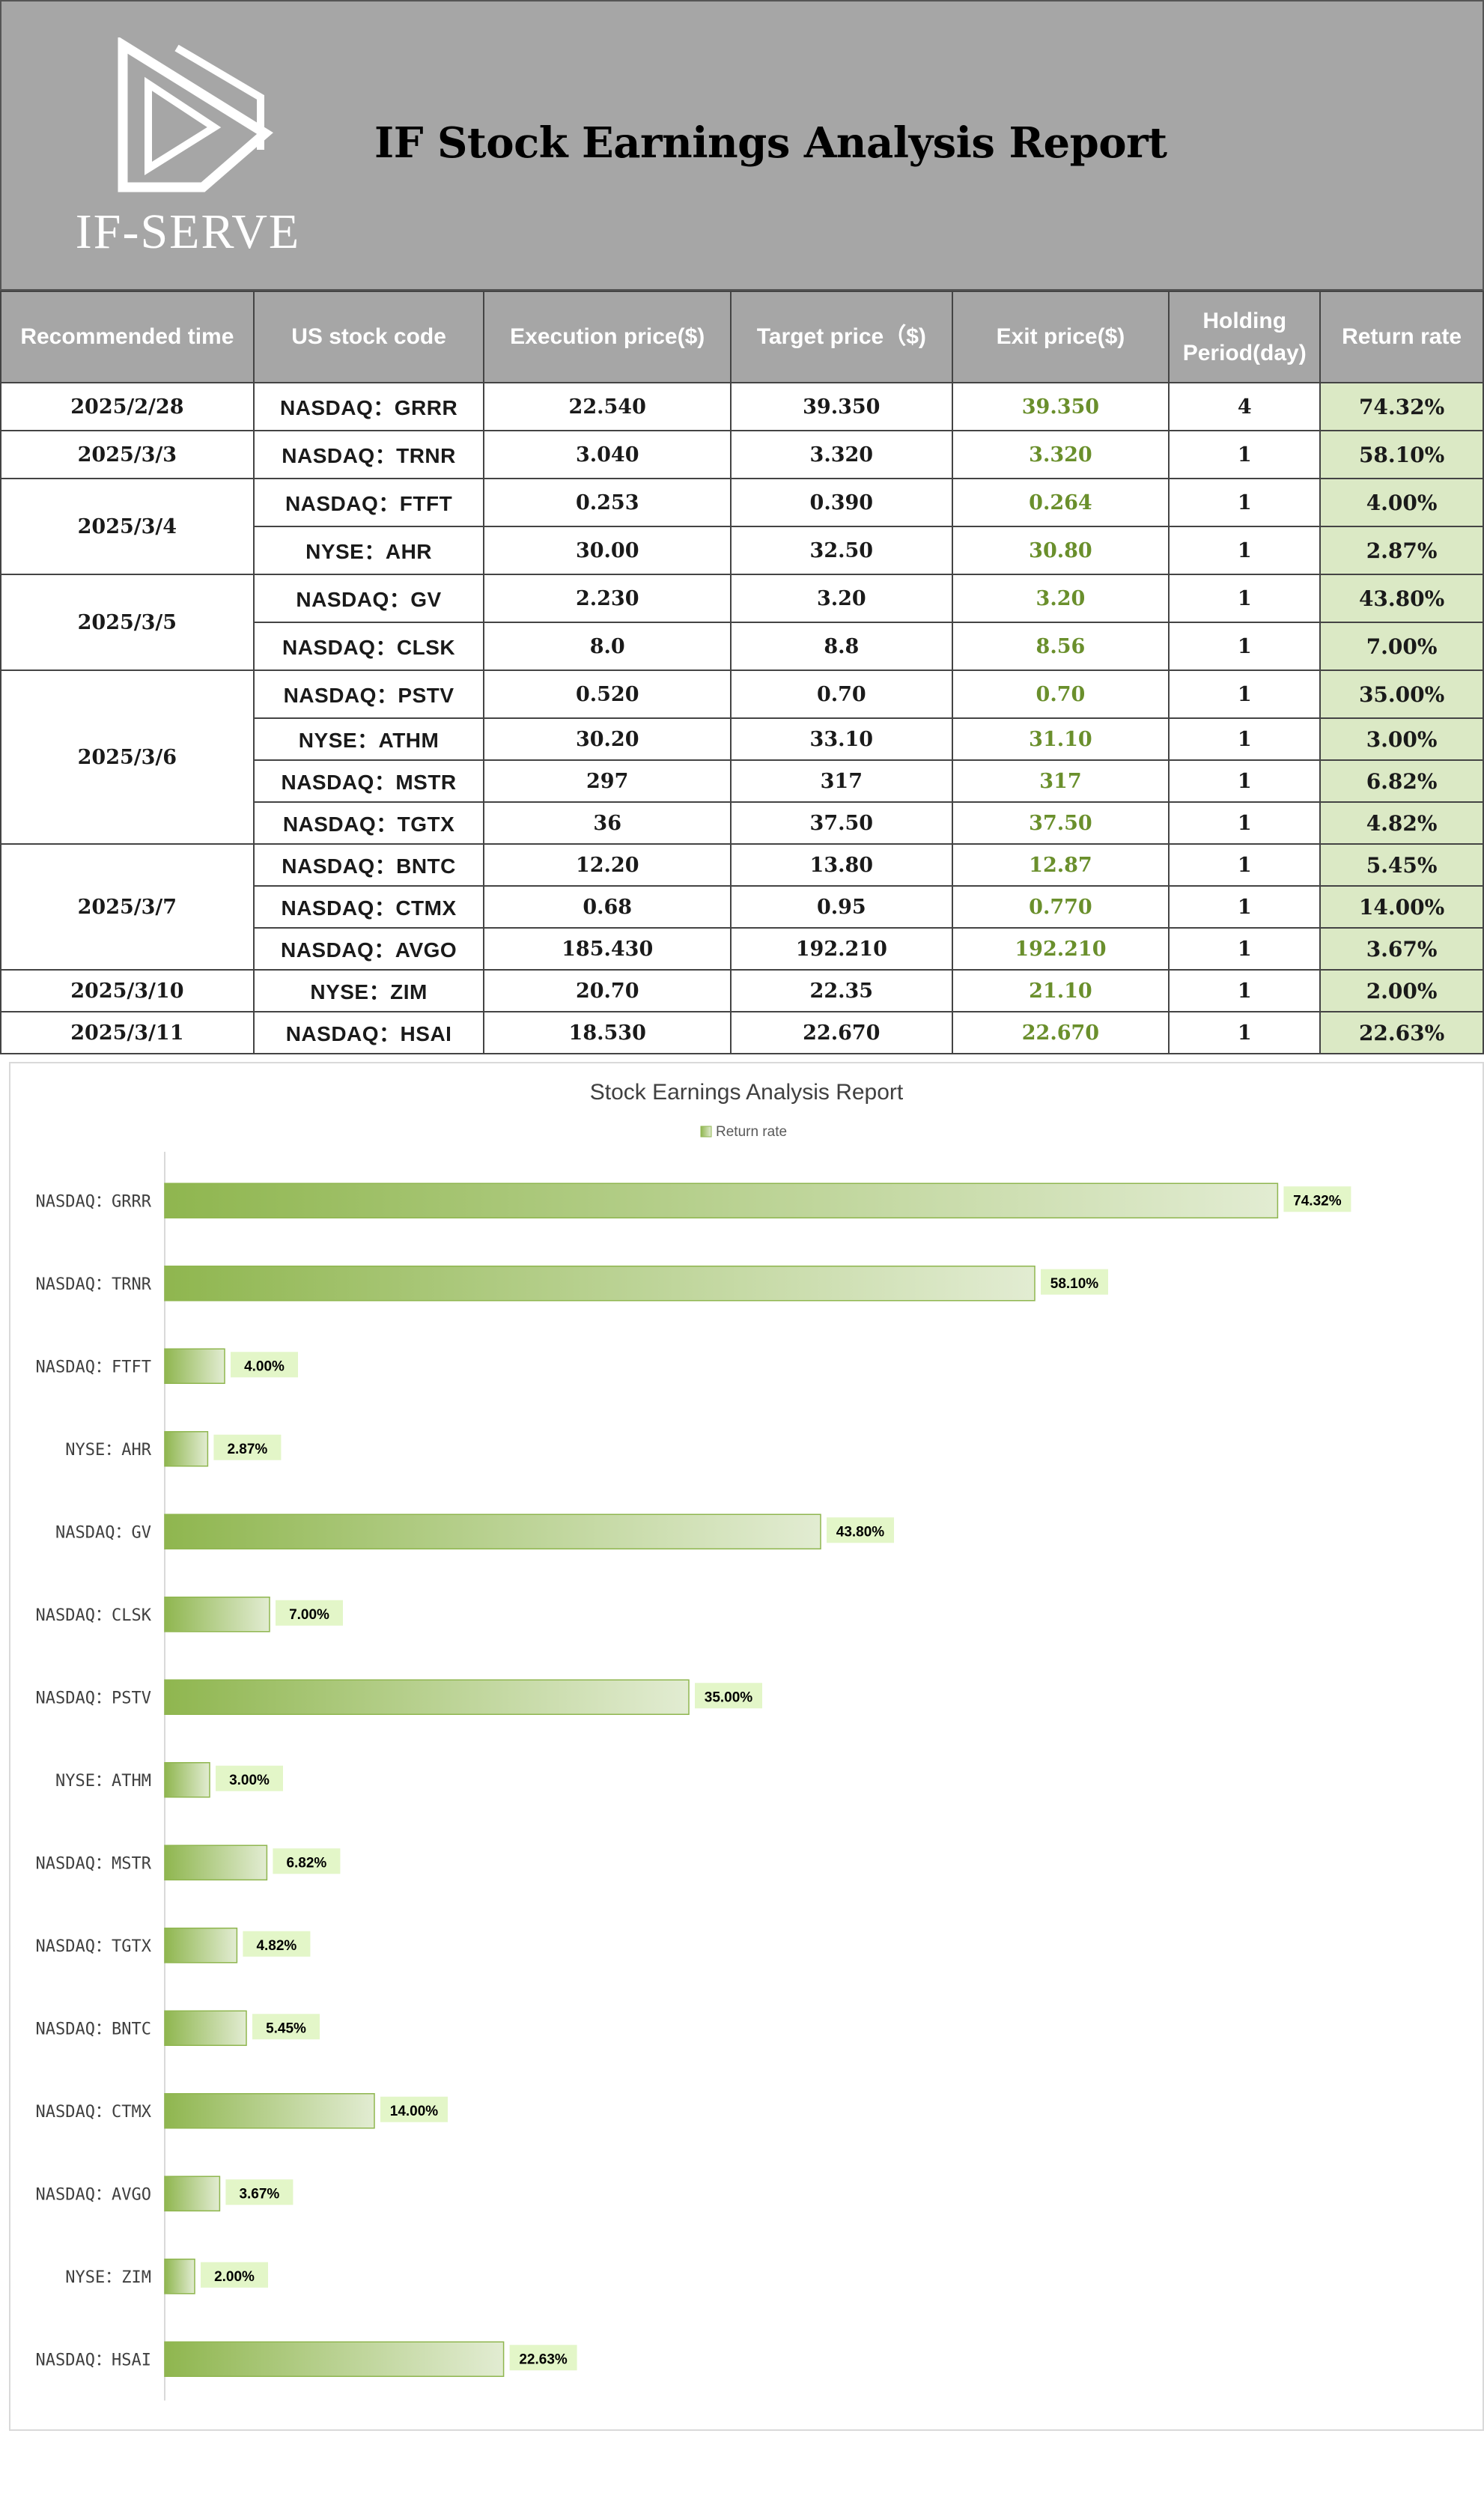  I want to click on date-cell: 2025/3/3, so click(127, 454).